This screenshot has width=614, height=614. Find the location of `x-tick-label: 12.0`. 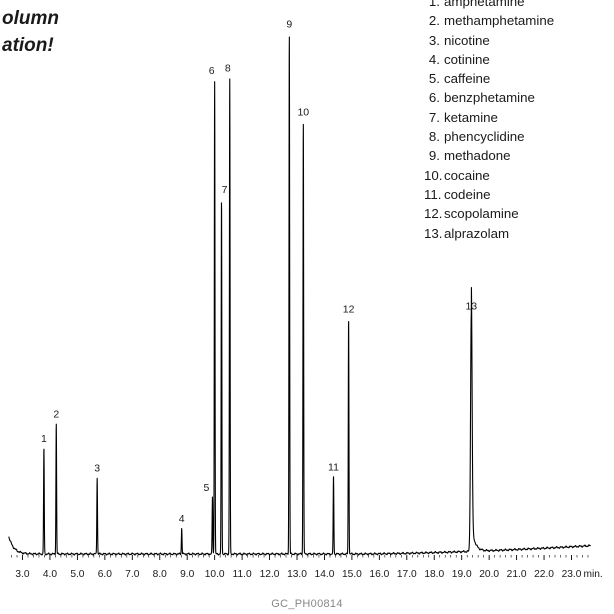

x-tick-label: 12.0 is located at coordinates (270, 574).